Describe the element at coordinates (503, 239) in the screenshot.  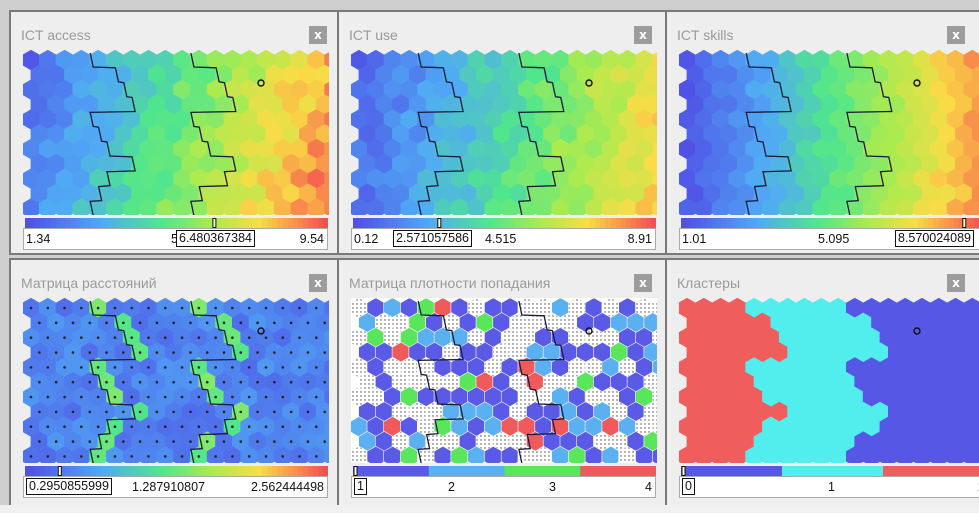
I see `scale-labels: 0.12 2.571057586 4.515 8.91` at that location.